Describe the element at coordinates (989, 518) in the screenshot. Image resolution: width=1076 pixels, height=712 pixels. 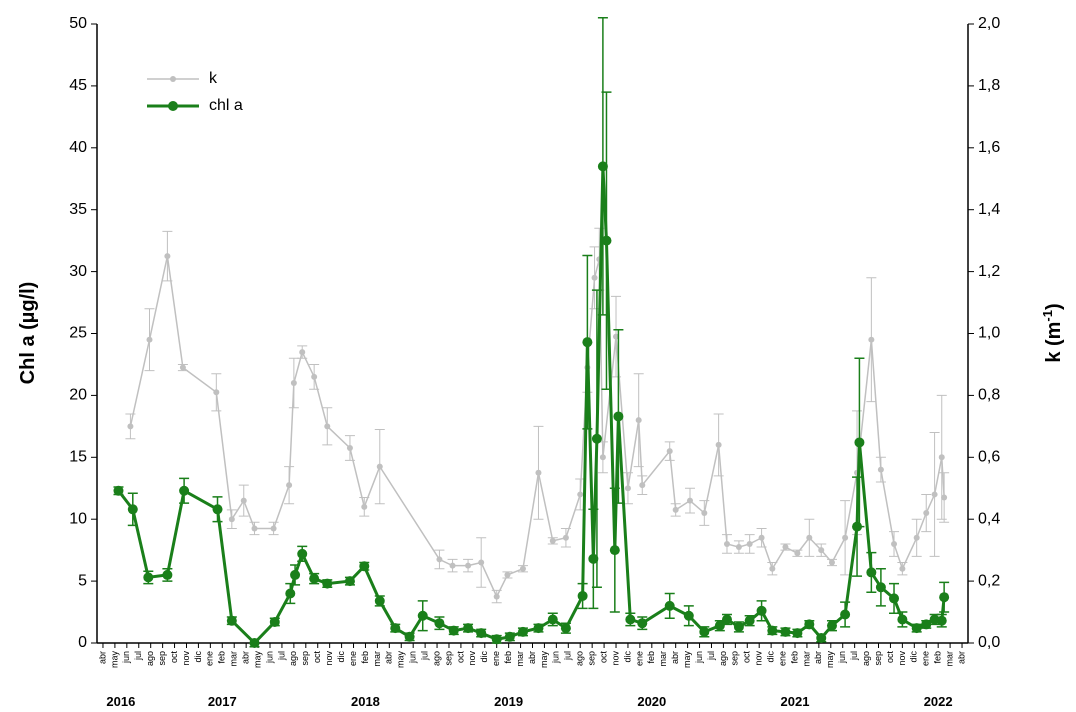
I see `y2-tick-label: 0,4` at that location.